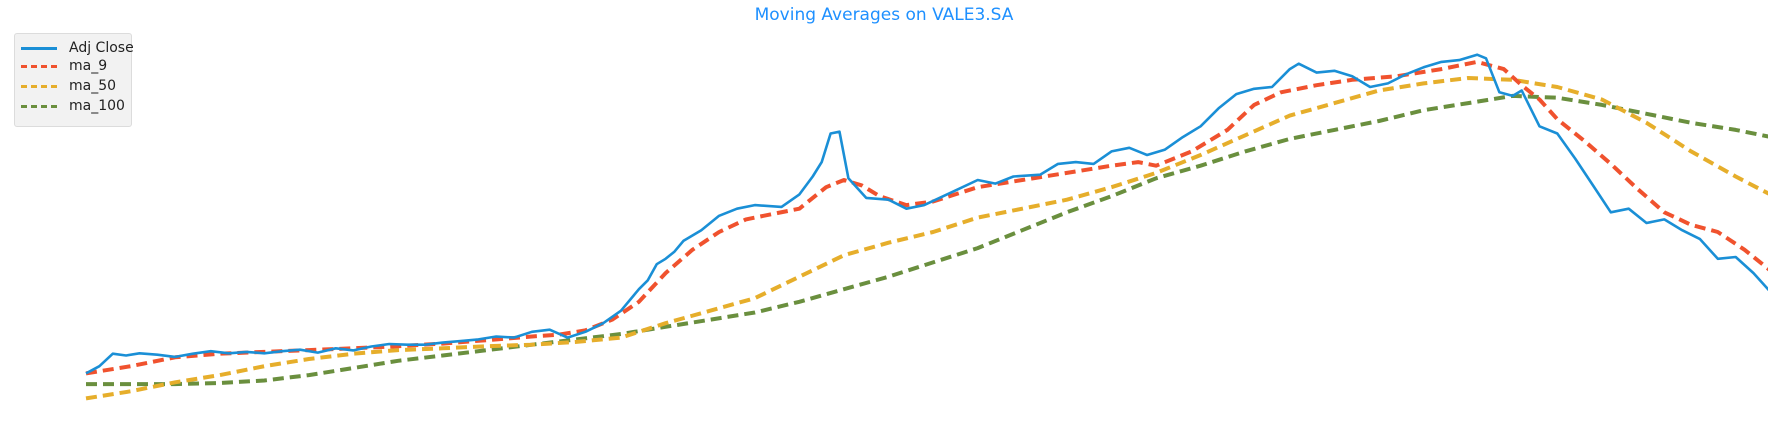 The height and width of the screenshot is (427, 1768). I want to click on chart-title: Moving Averages on VALE3.SA, so click(884, 15).